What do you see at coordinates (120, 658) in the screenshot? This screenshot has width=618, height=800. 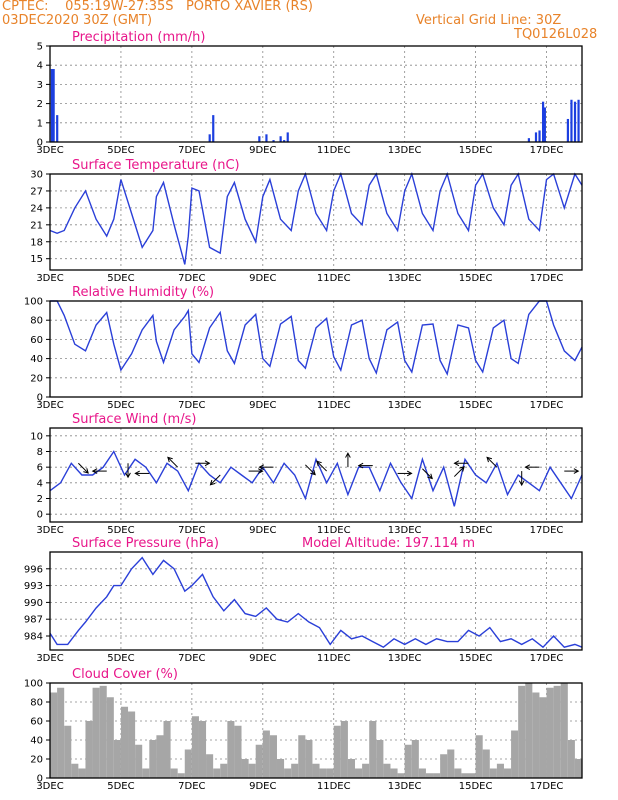 I see `x-tick-label: 5DEC` at bounding box center [120, 658].